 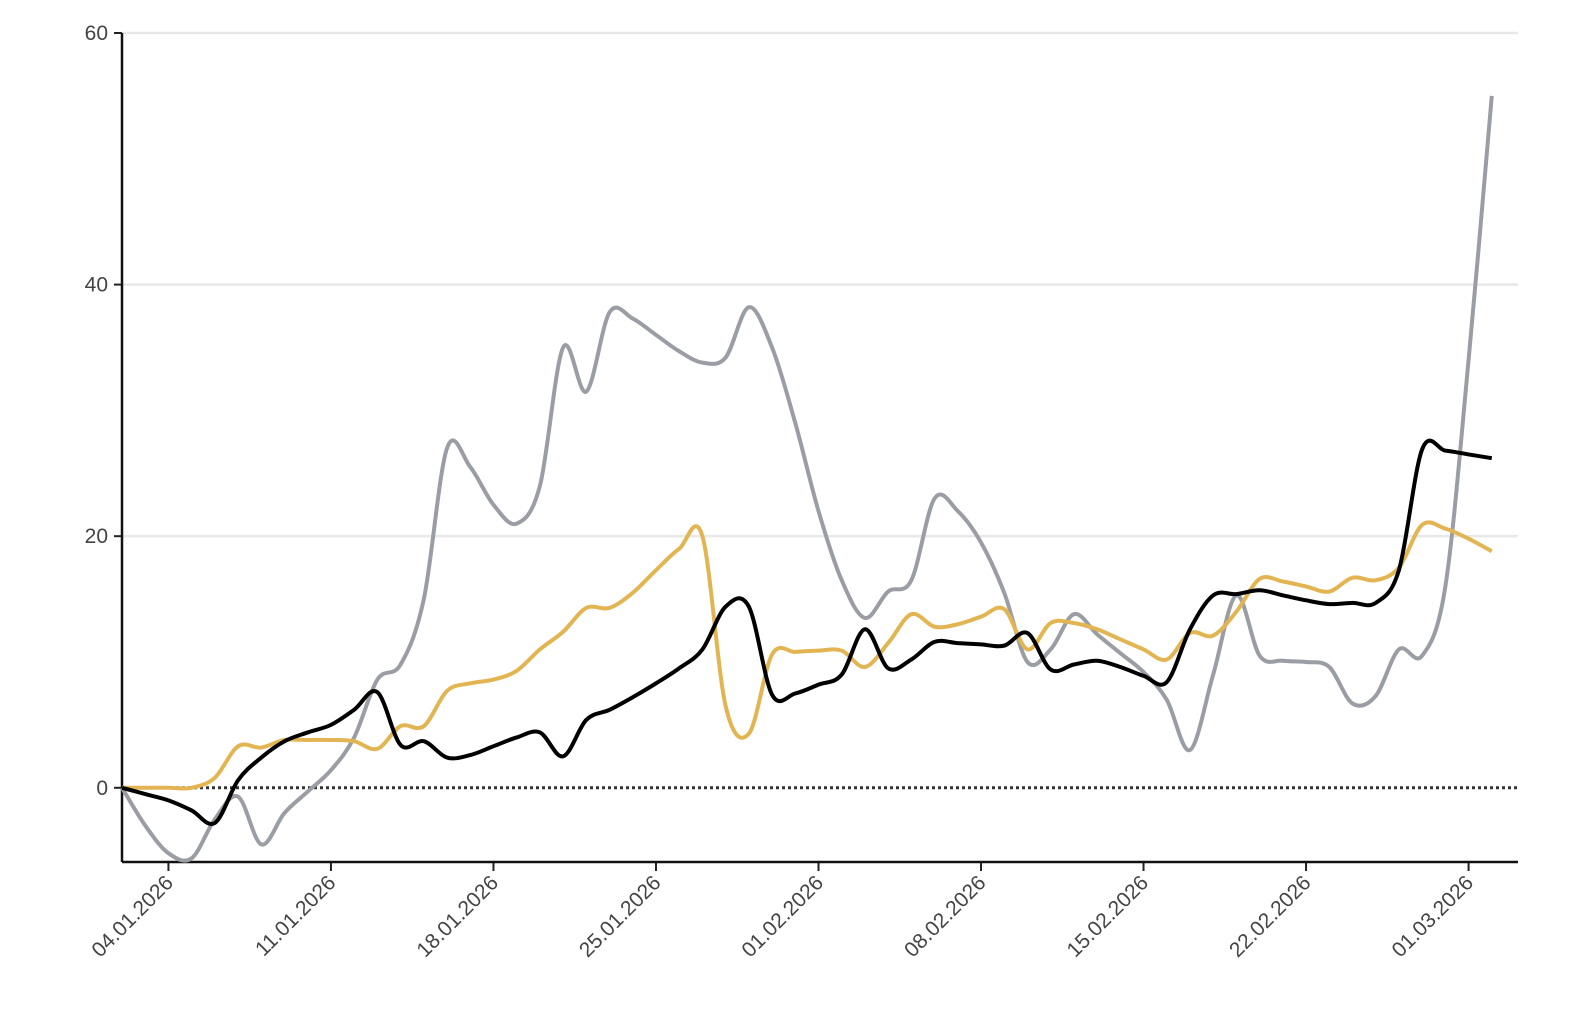 I want to click on y-tick-label: 20, so click(x=96, y=536).